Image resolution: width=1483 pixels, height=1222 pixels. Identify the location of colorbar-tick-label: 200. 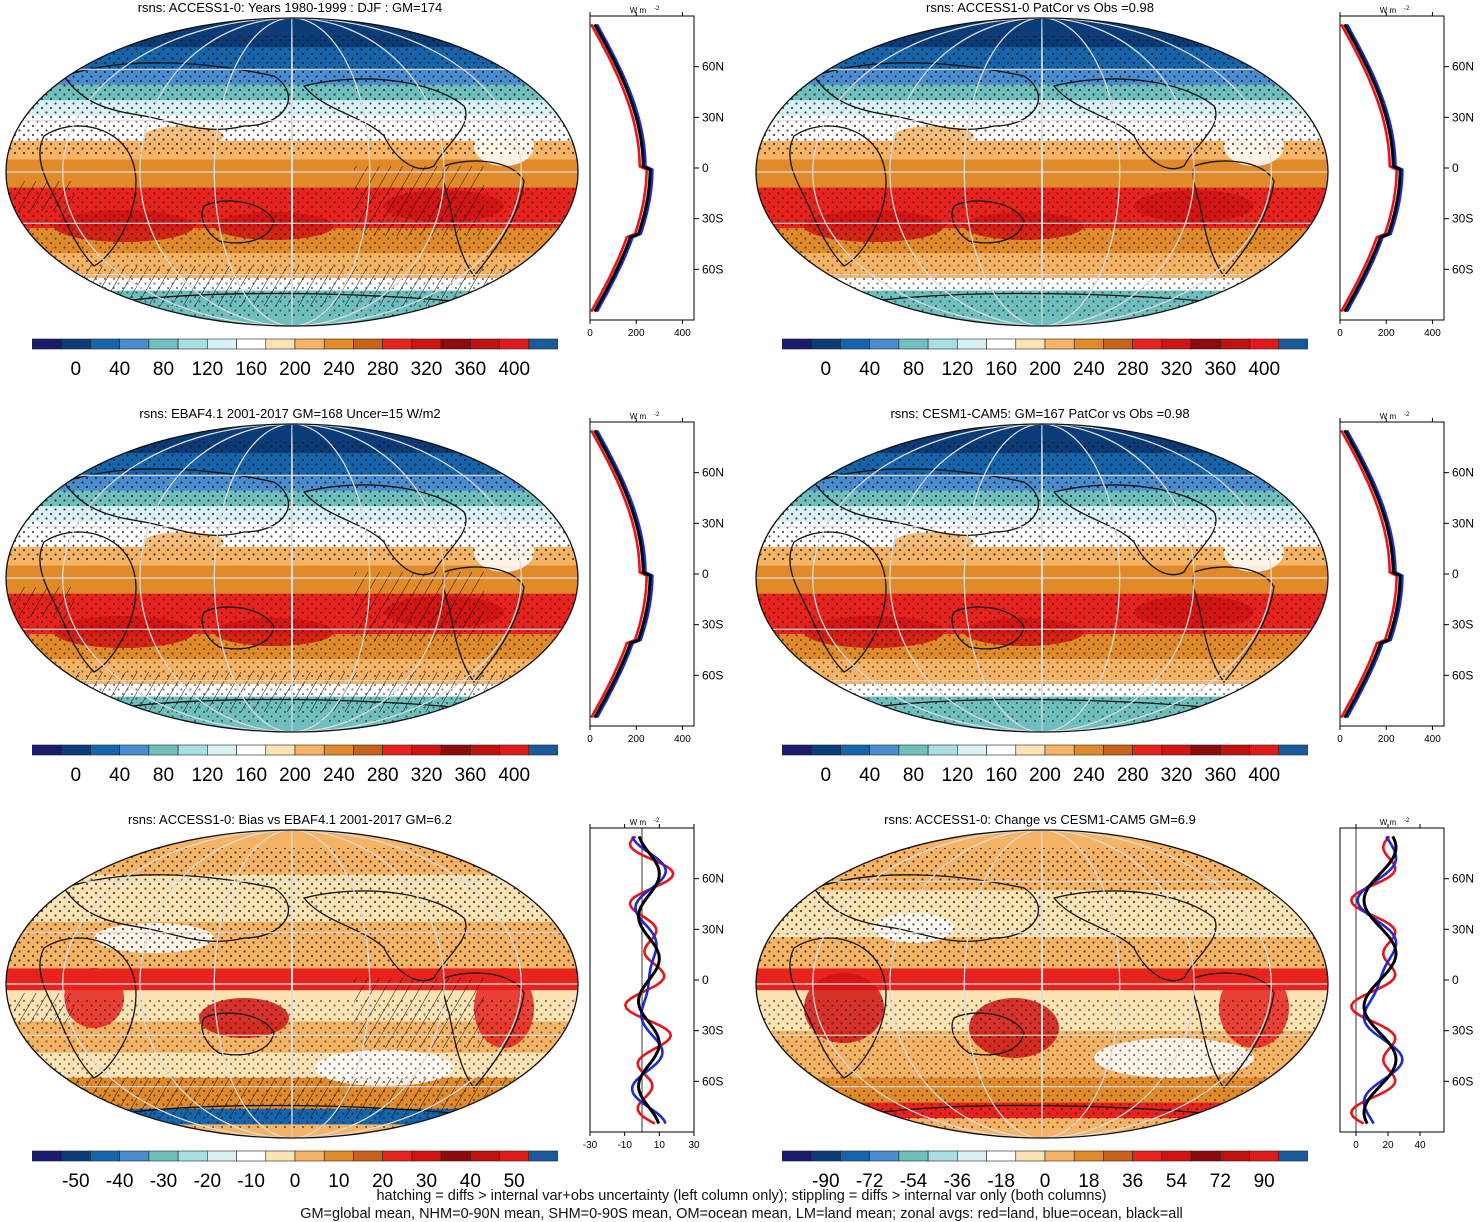
(295, 775).